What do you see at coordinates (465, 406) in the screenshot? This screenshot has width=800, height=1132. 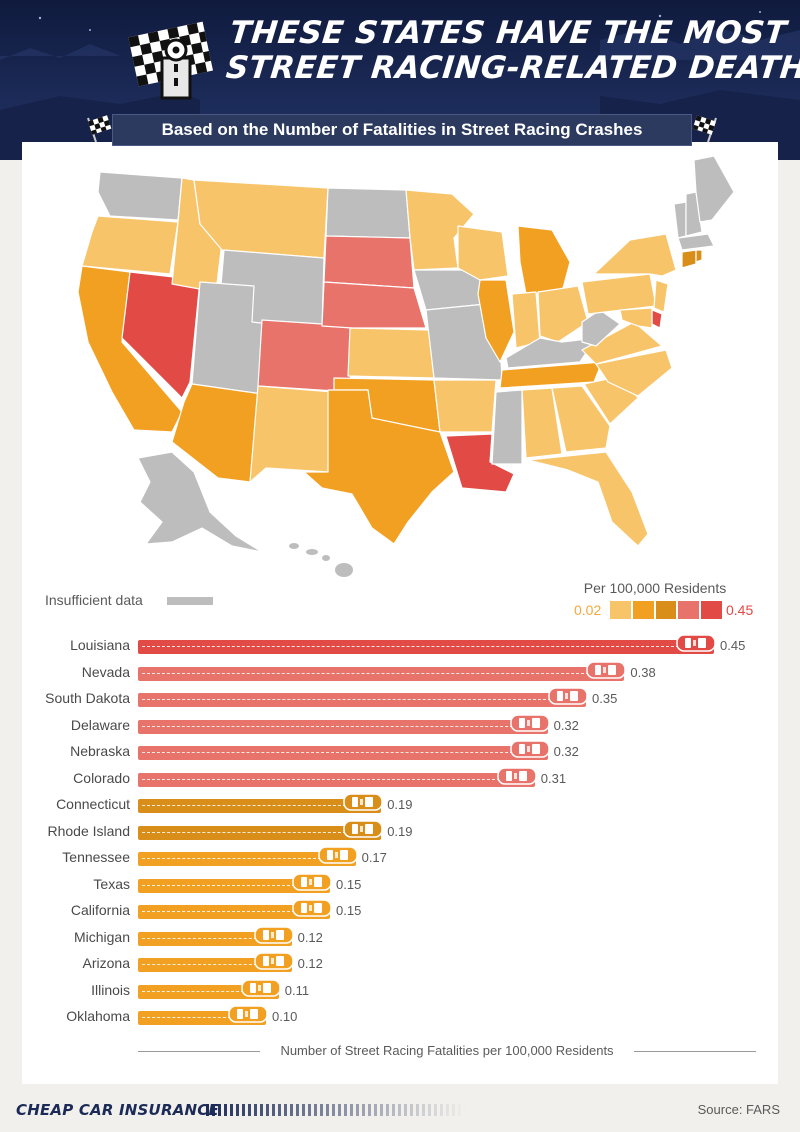 I see `state-arkansas` at bounding box center [465, 406].